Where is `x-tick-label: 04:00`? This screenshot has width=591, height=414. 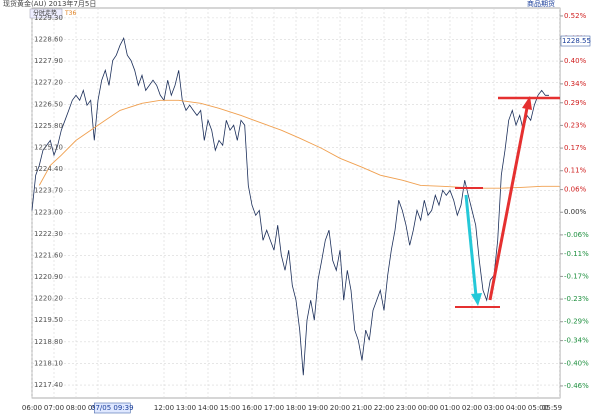 x-tick-label: 04:00 is located at coordinates (516, 408).